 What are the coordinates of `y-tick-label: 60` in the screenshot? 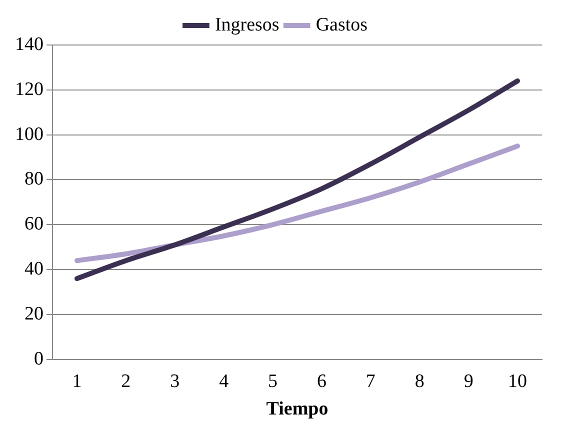 It's located at (34, 224).